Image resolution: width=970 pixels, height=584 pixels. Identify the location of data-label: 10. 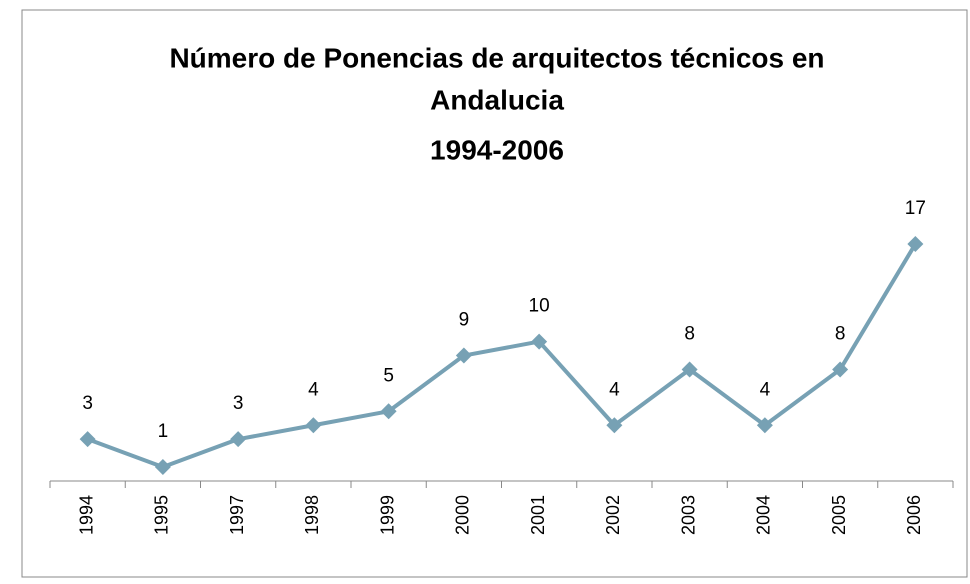
(539, 306).